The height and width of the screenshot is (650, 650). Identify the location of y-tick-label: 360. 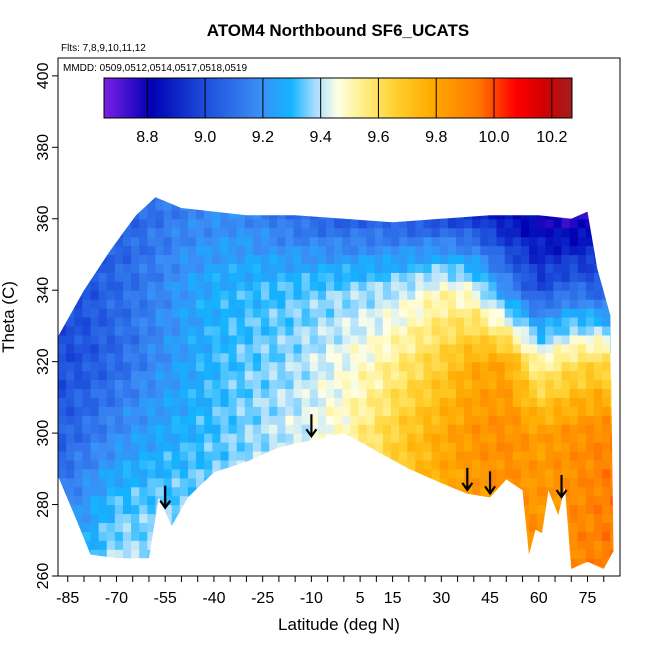
(43, 218).